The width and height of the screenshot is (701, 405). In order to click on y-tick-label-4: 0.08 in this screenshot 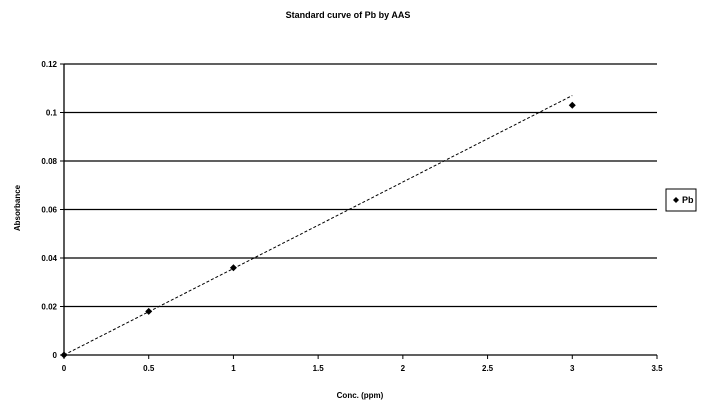, I will do `click(49, 161)`.